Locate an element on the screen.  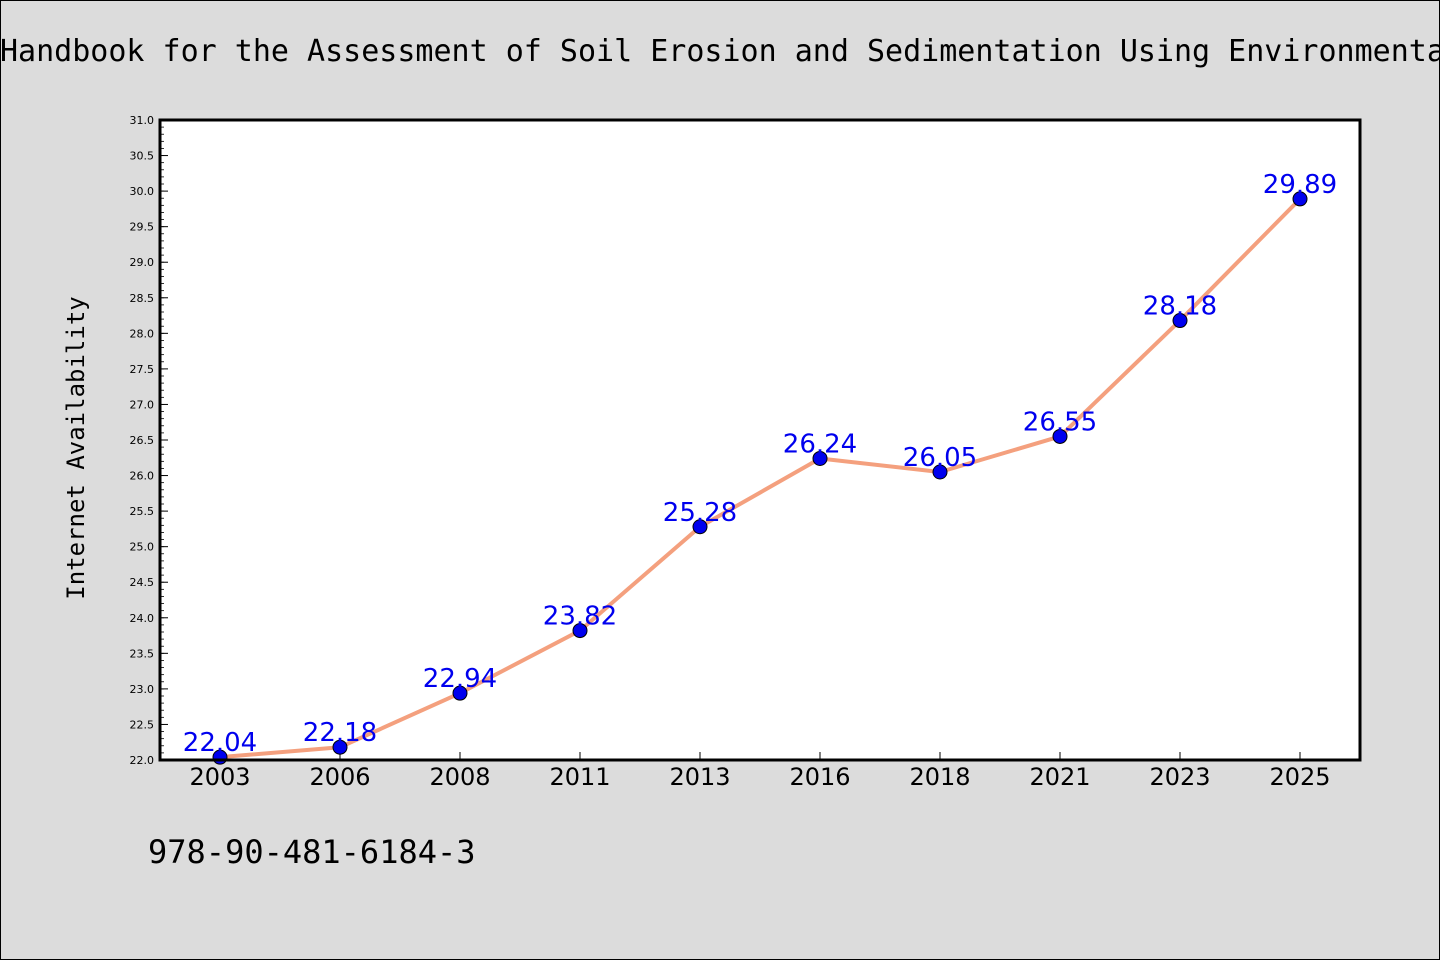
data-label: 28.18 is located at coordinates (1180, 307).